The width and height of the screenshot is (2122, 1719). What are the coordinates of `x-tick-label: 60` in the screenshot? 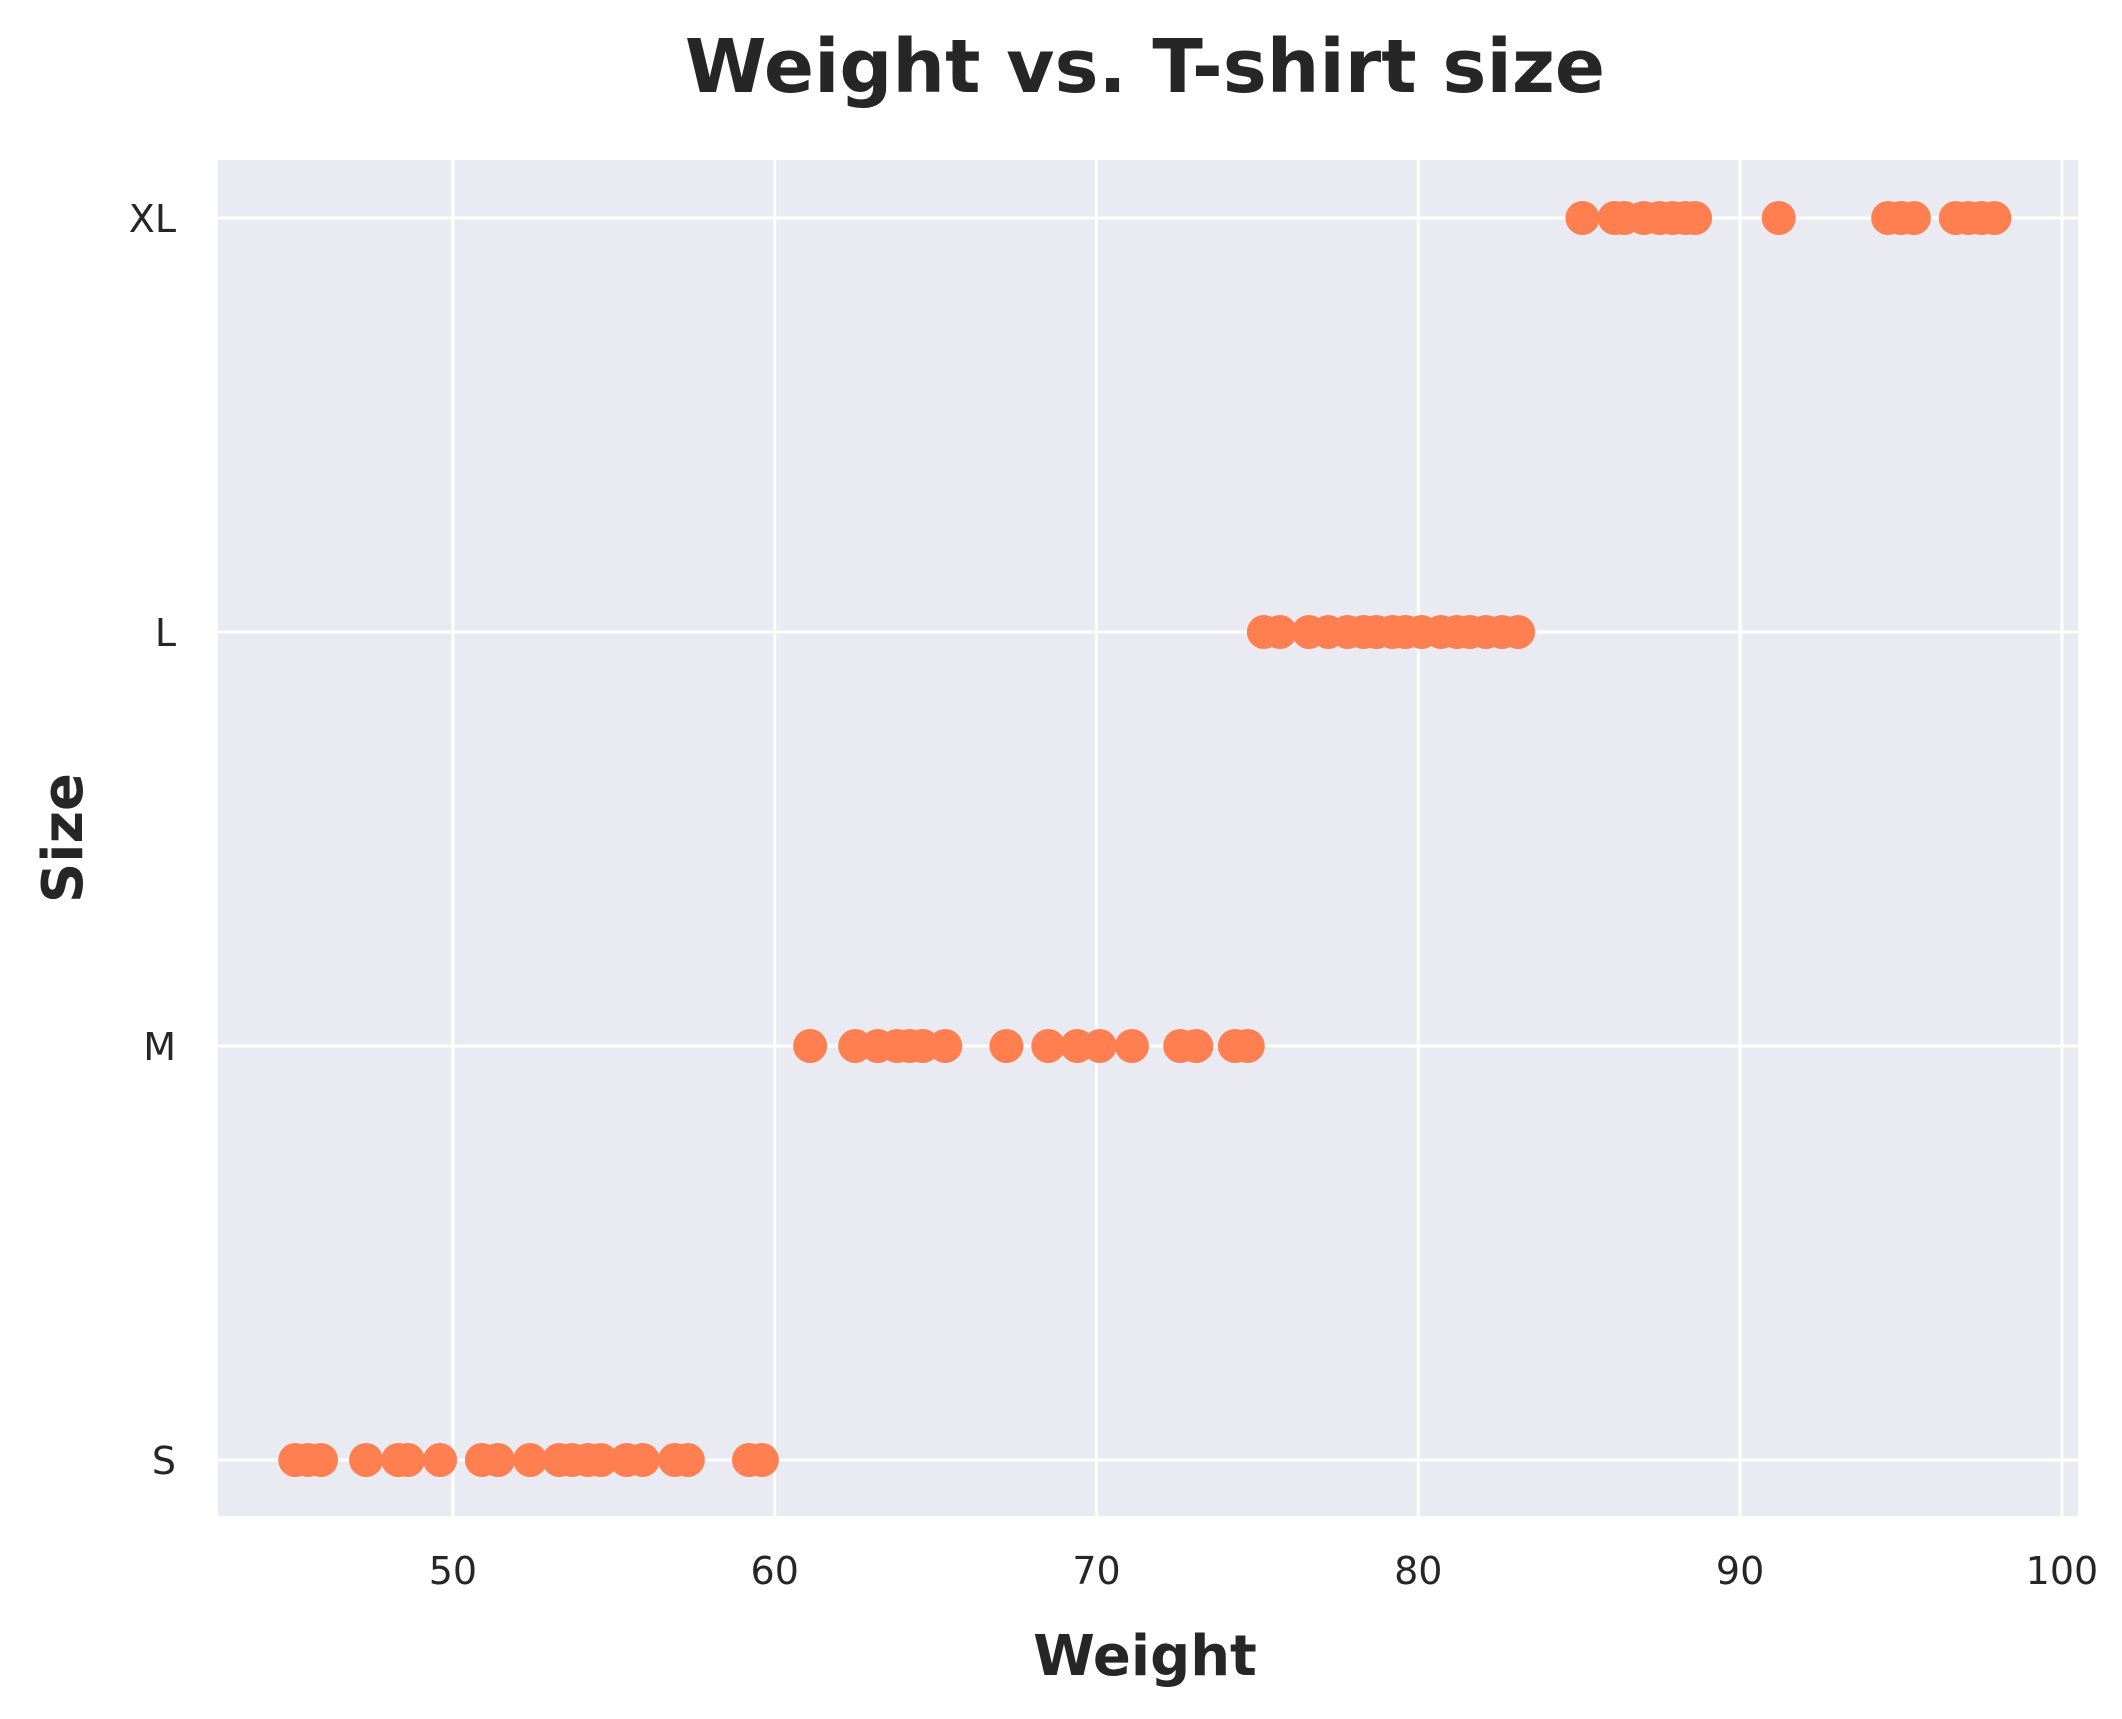 It's located at (775, 1571).